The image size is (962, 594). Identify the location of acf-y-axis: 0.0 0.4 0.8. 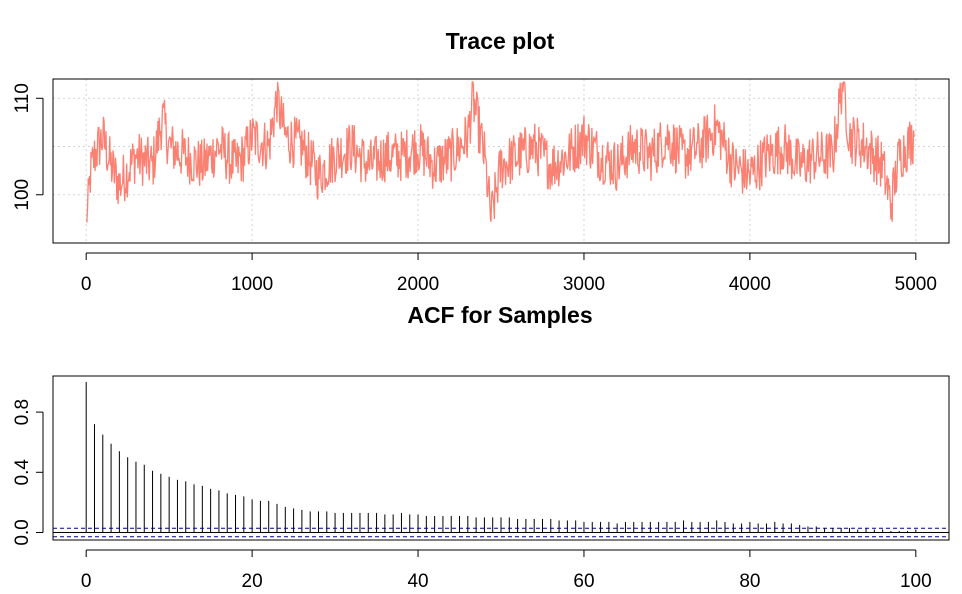
(28, 472).